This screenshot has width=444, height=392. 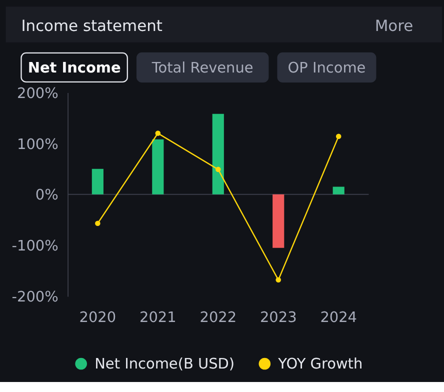 I want to click on text: More, so click(x=394, y=25).